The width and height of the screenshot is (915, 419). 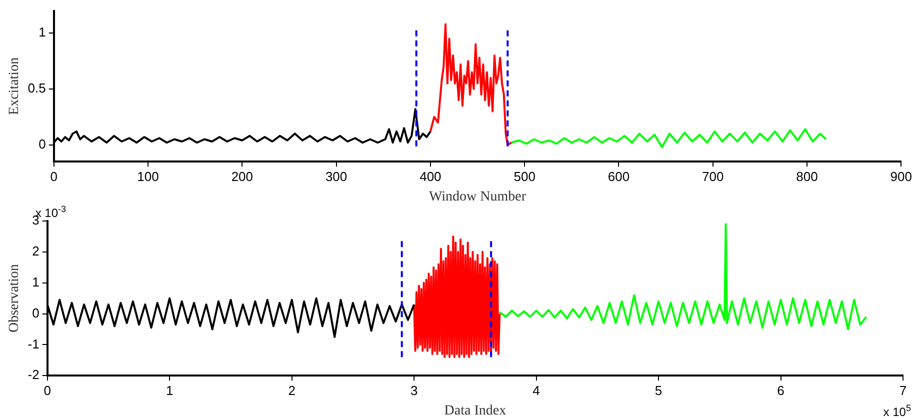 I want to click on x-tick-label: 7, so click(x=903, y=390).